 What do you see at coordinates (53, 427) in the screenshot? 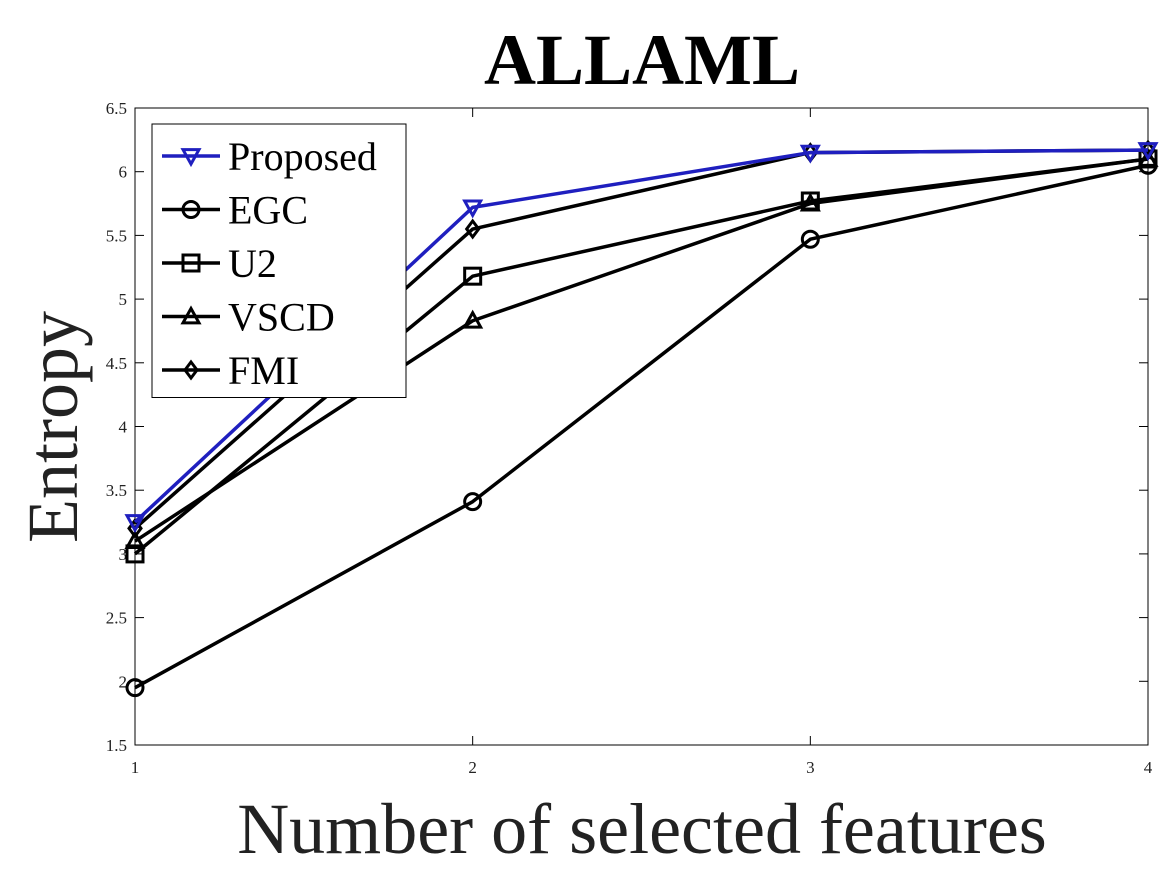
I see `y-axis-label: Entropy` at bounding box center [53, 427].